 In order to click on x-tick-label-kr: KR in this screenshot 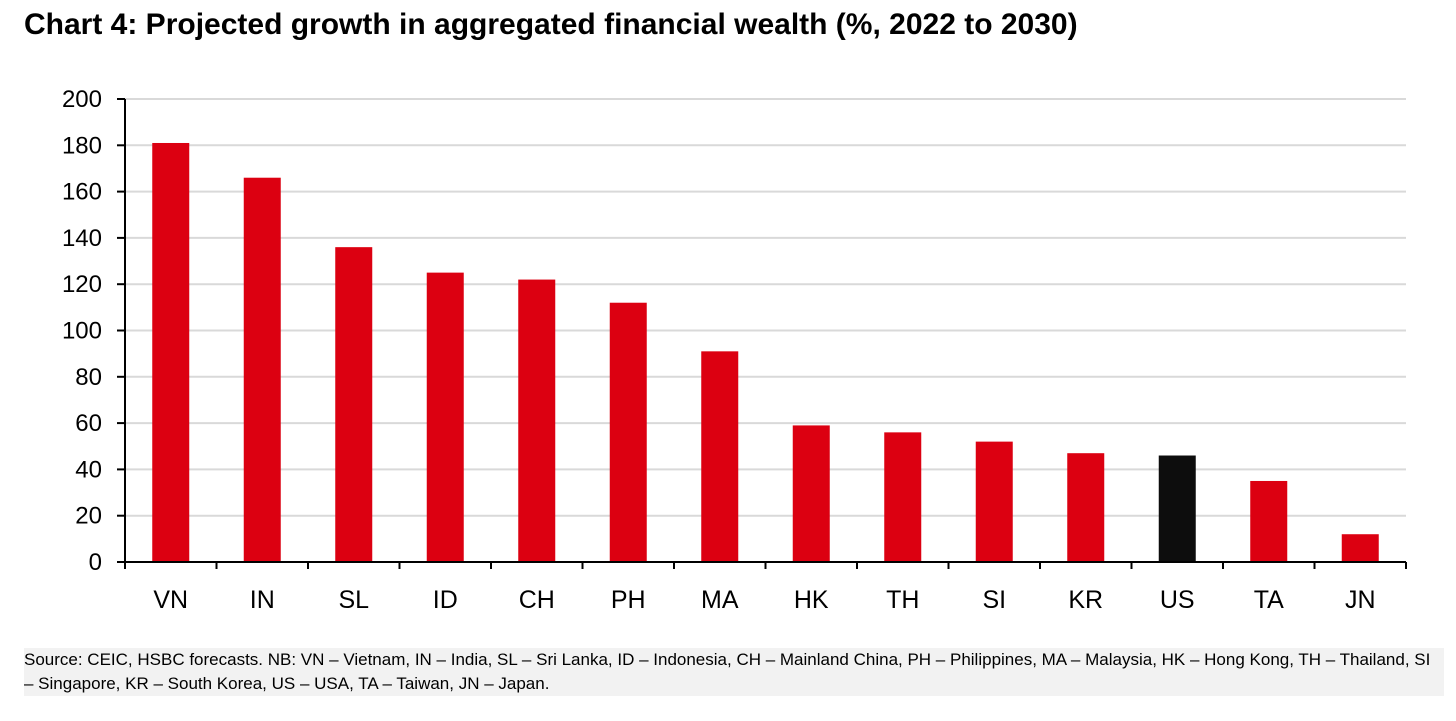, I will do `click(1085, 600)`.